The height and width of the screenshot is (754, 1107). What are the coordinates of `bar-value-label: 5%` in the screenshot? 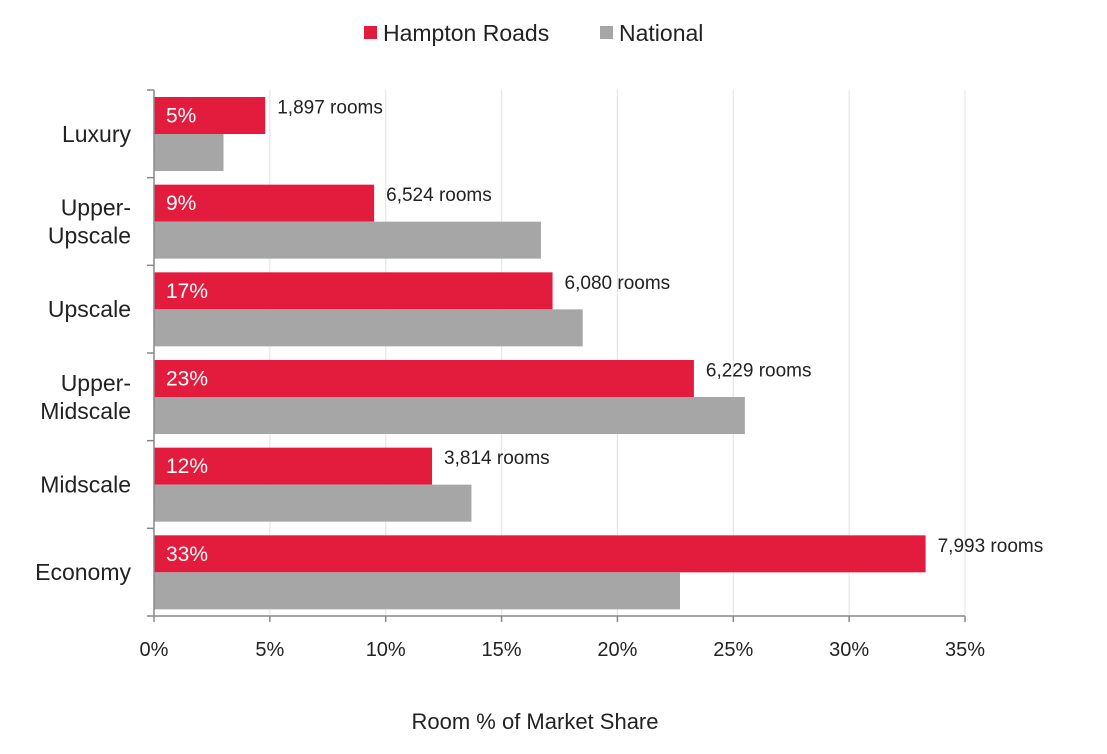 It's located at (181, 116).